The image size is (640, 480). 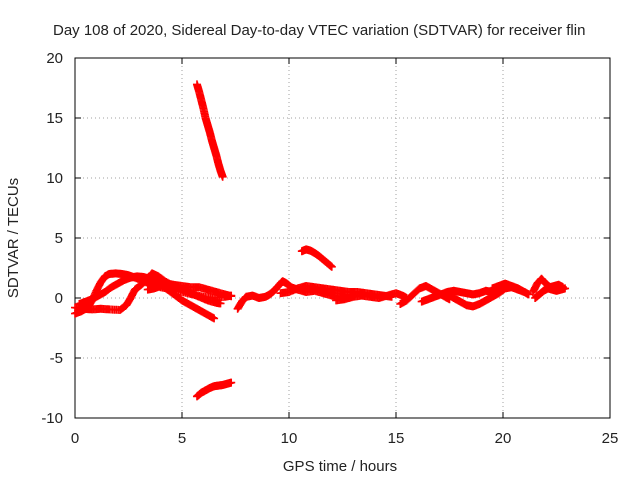 I want to click on x-tick-label: 15, so click(x=396, y=438).